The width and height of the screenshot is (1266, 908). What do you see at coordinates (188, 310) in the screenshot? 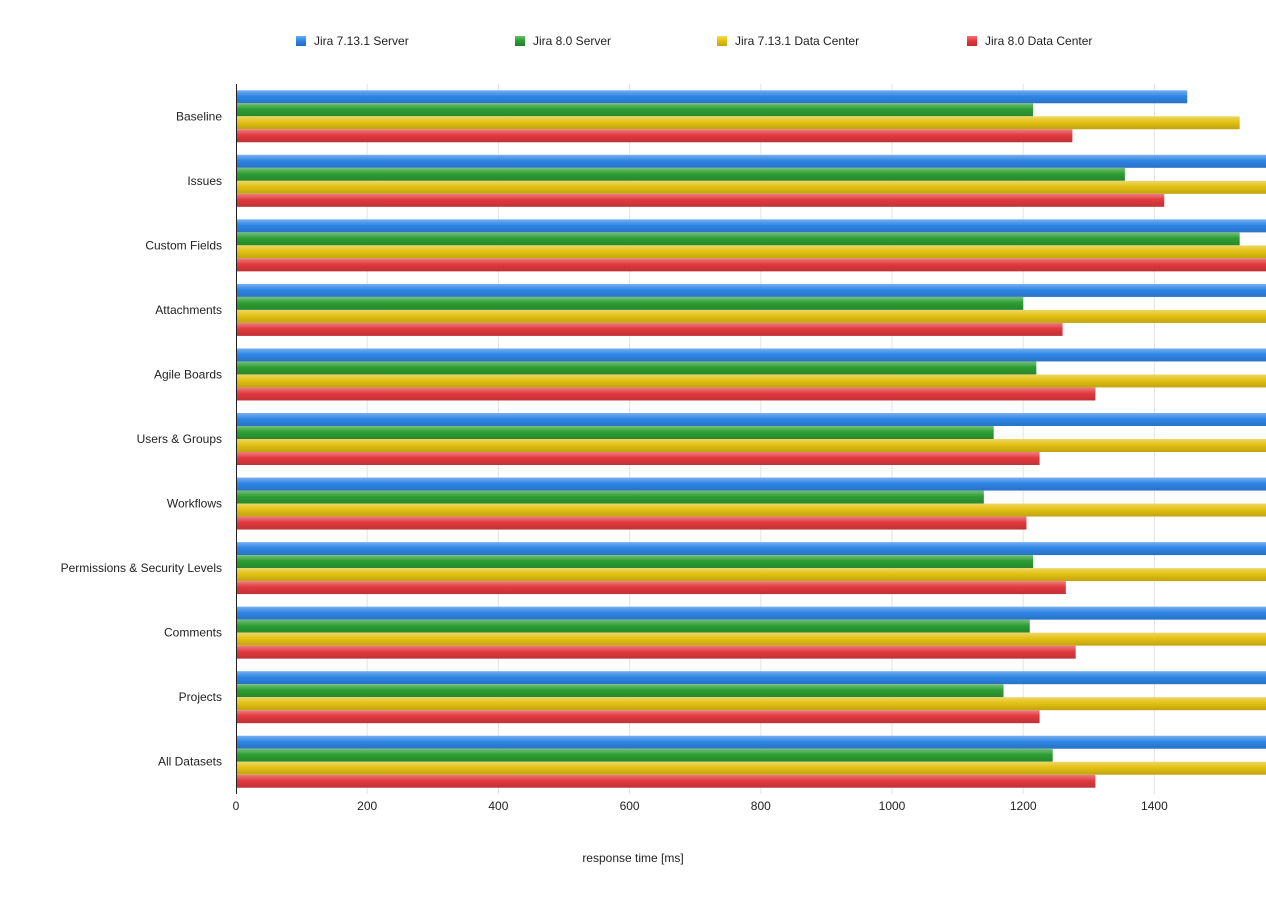
I see `category-label: Attachments` at bounding box center [188, 310].